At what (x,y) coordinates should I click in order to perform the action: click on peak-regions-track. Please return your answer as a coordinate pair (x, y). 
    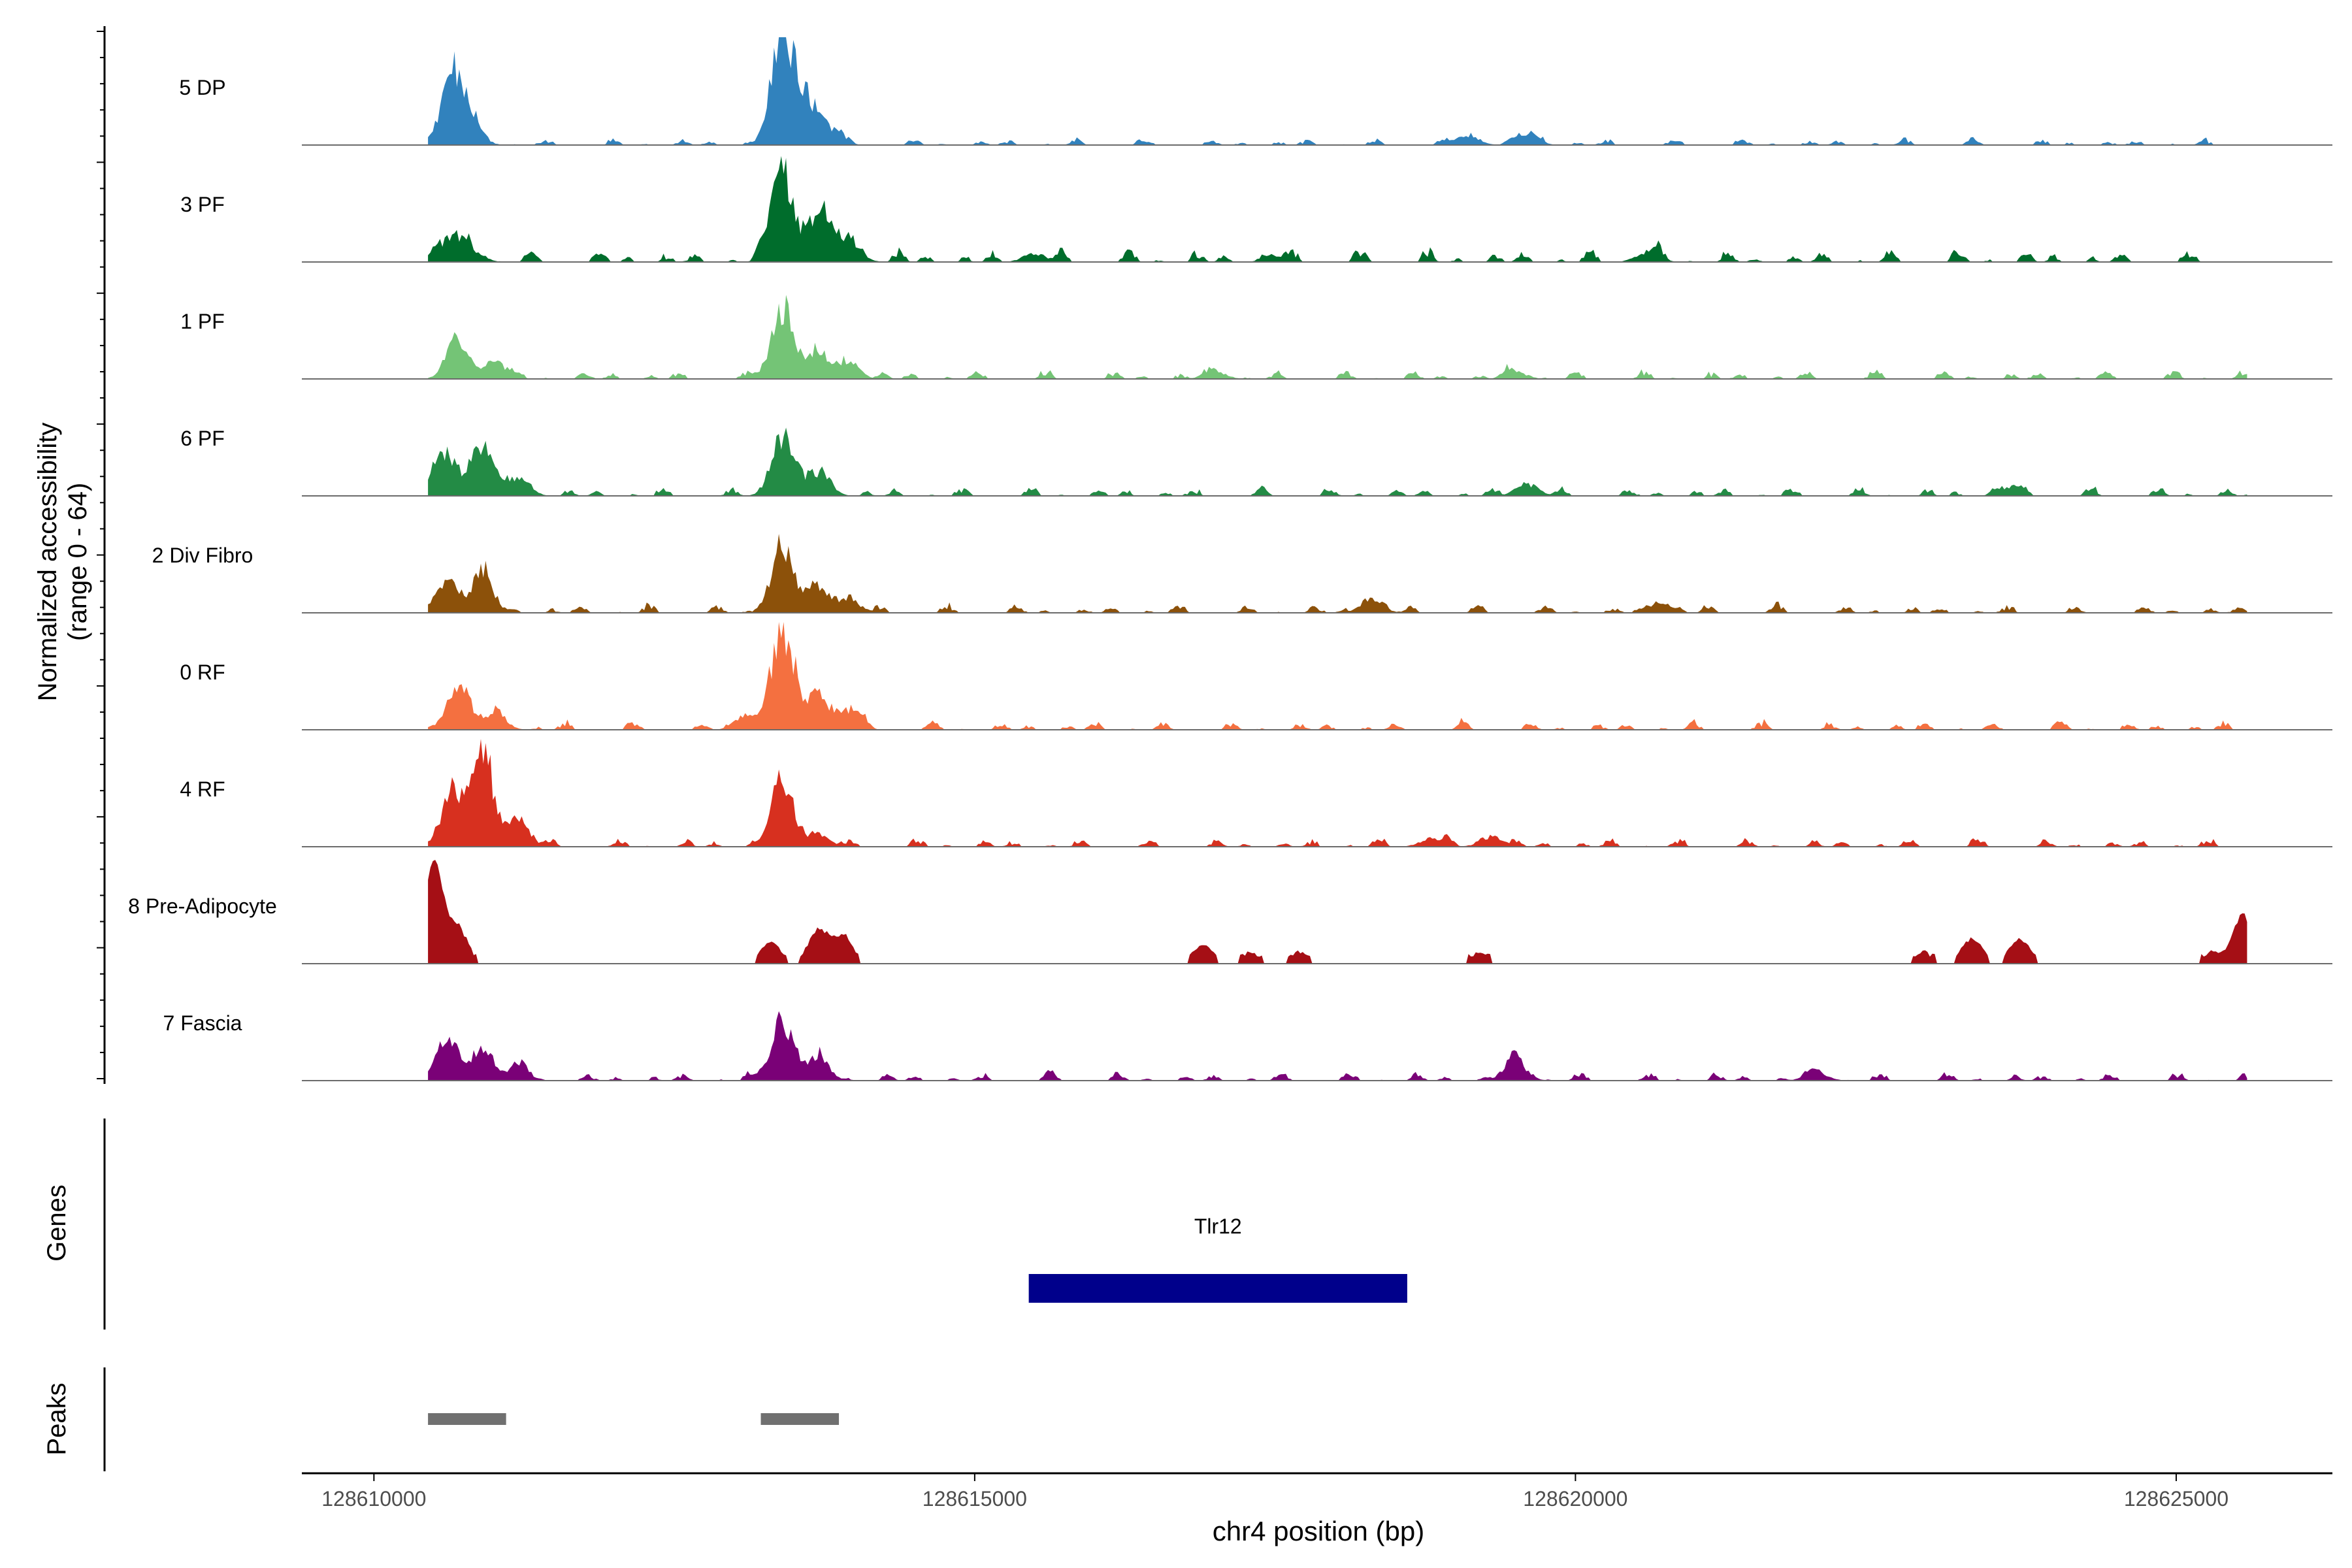
    Looking at the image, I should click on (634, 1419).